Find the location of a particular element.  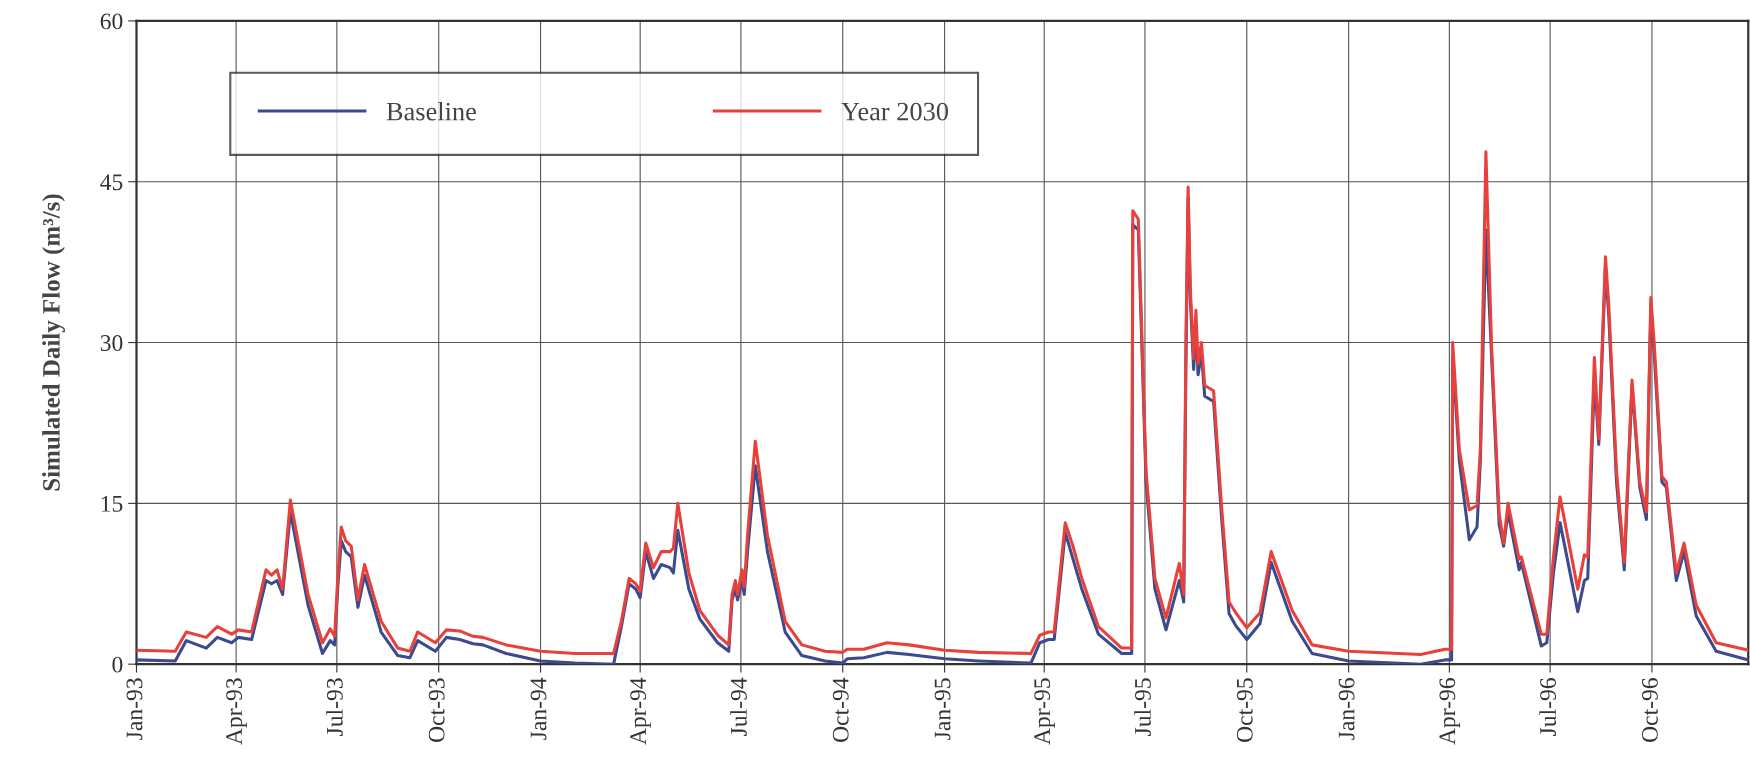

x-tick-label: Apr-94 is located at coordinates (640, 711).